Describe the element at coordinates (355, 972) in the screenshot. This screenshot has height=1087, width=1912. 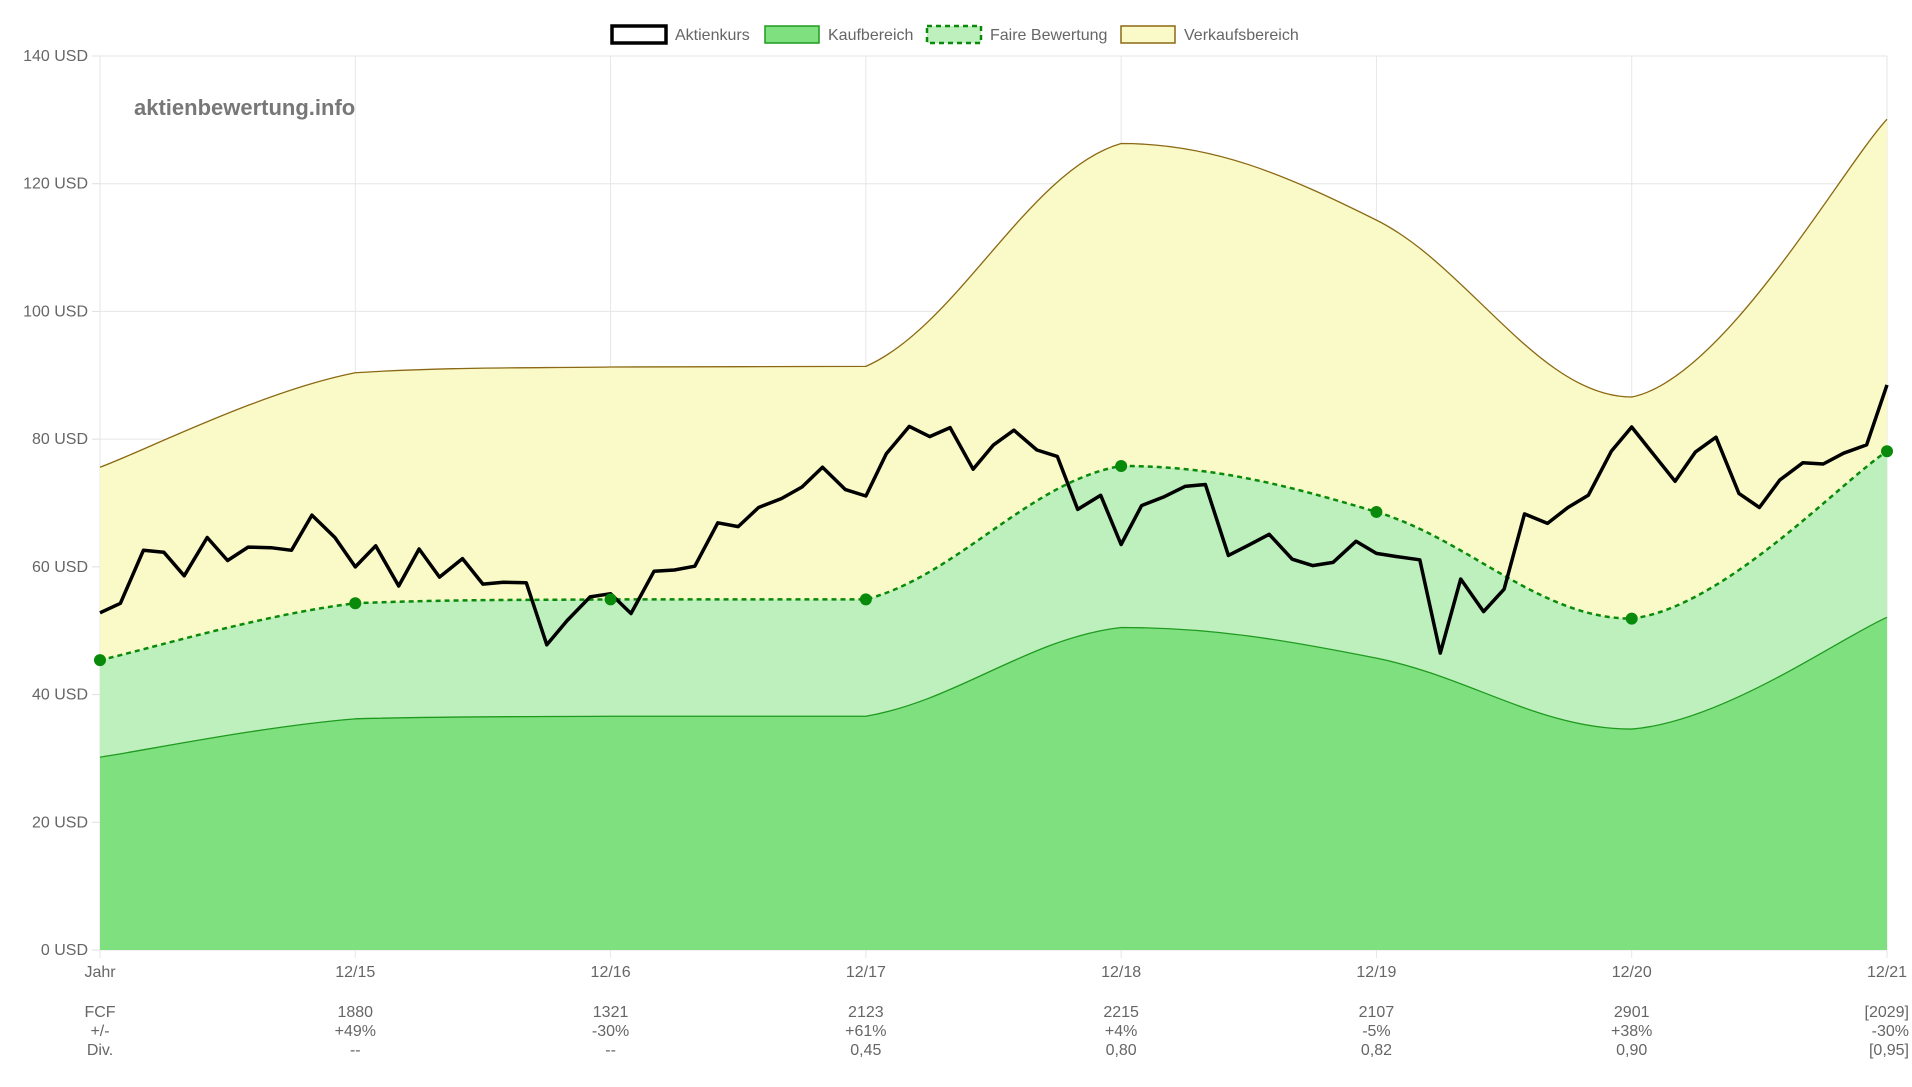
I see `x-tick-label: 12/15` at that location.